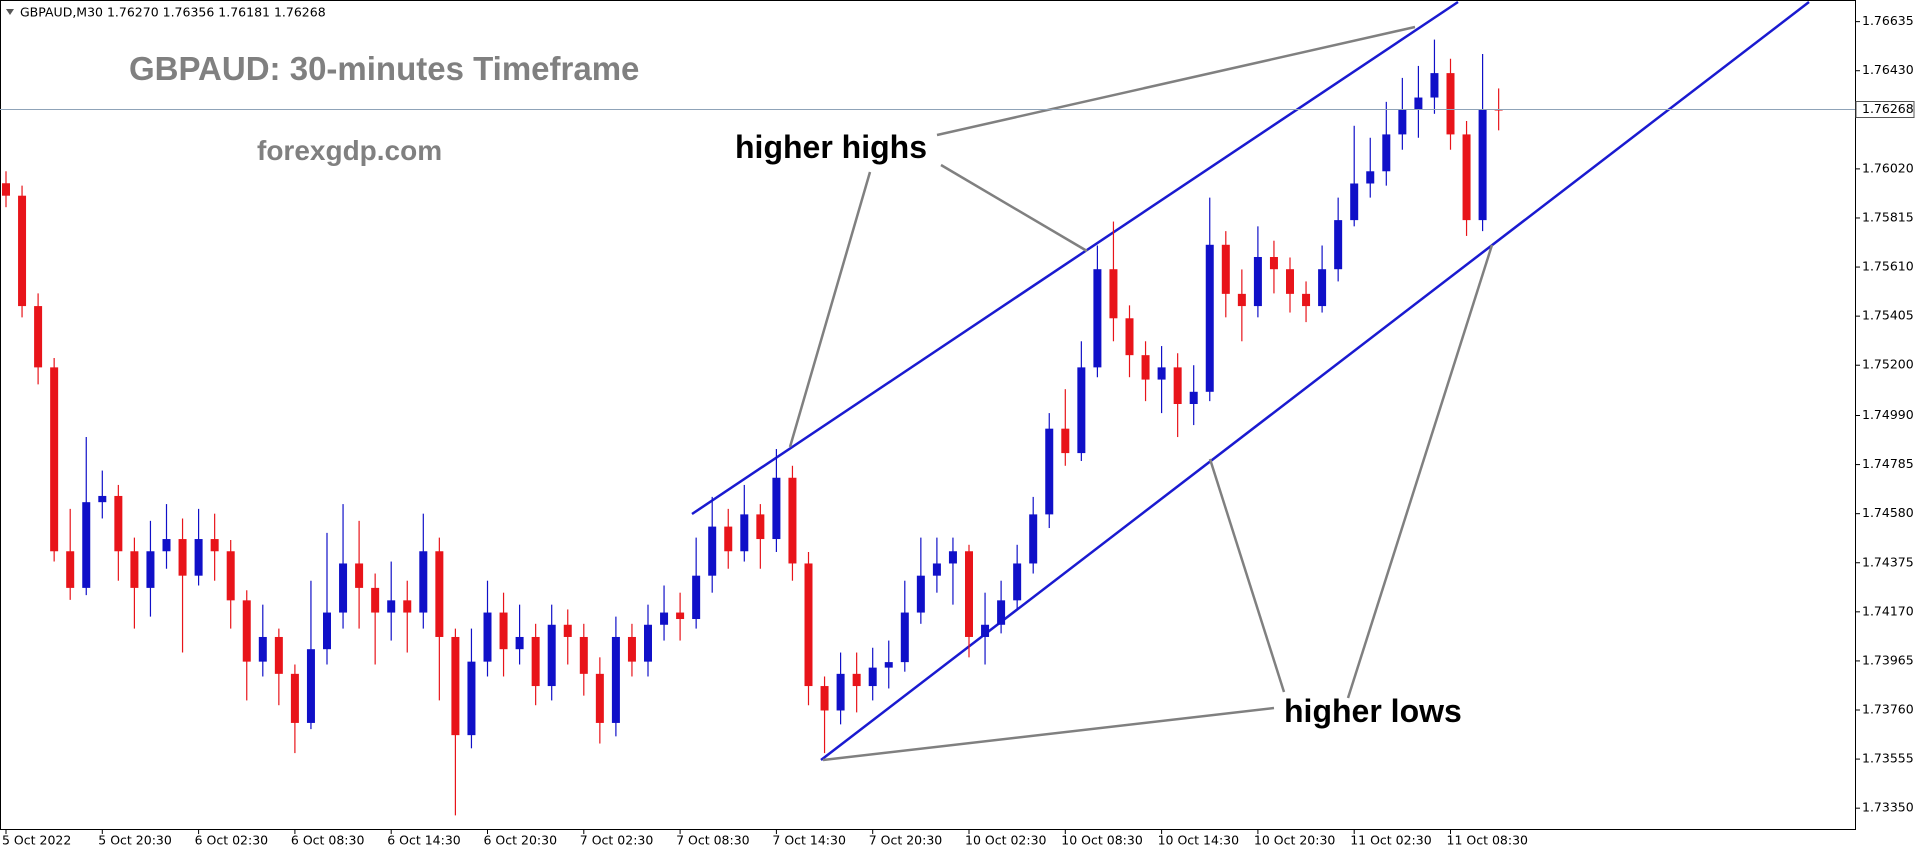  Describe the element at coordinates (713, 840) in the screenshot. I see `x-tick-label: 7 Oct 08:30` at that location.